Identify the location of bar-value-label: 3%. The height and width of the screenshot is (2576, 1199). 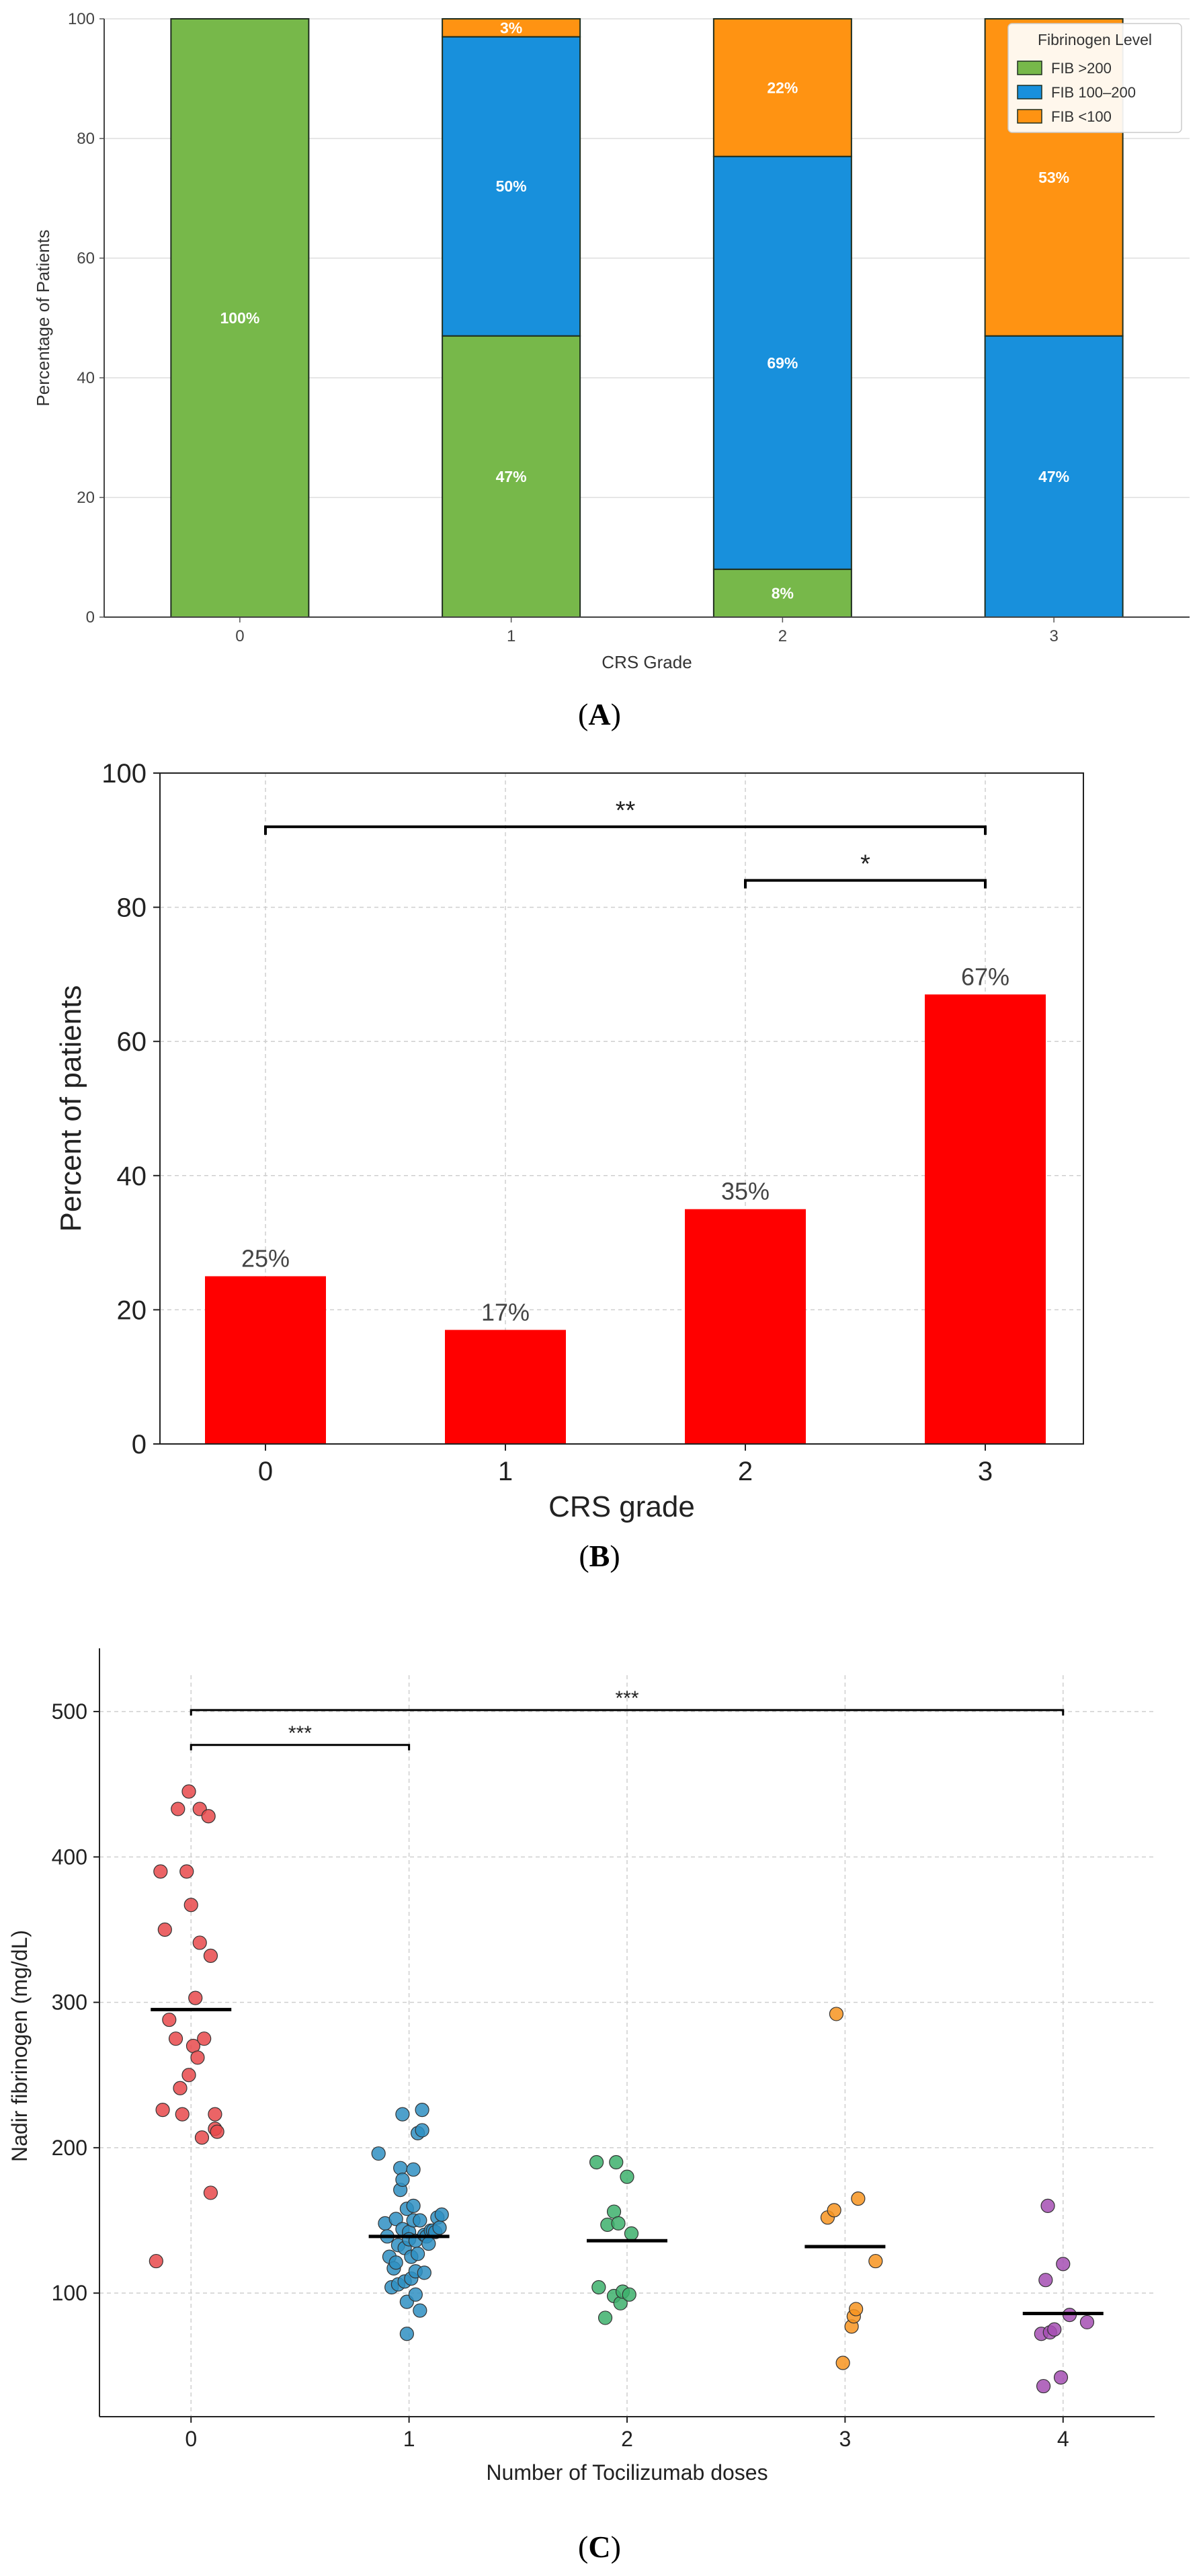
(511, 27).